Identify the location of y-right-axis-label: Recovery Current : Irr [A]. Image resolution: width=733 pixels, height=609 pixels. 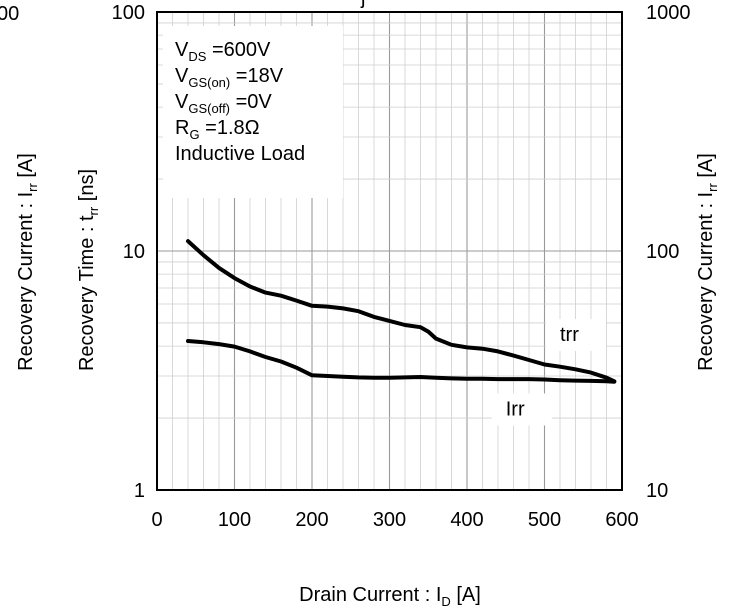
(707, 262).